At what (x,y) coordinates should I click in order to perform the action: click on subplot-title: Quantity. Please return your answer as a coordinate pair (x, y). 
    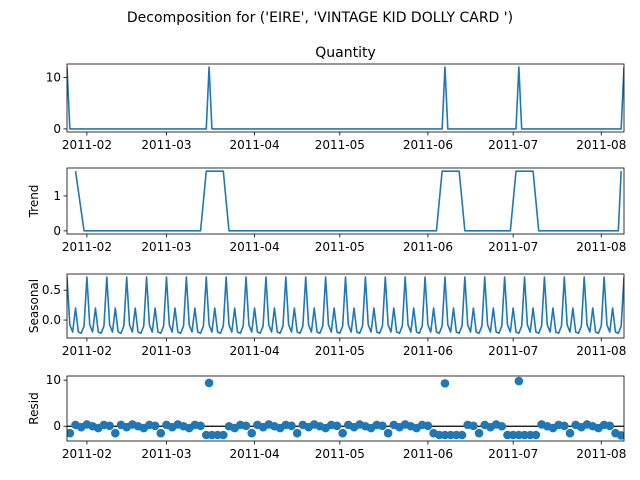
    Looking at the image, I should click on (345, 53).